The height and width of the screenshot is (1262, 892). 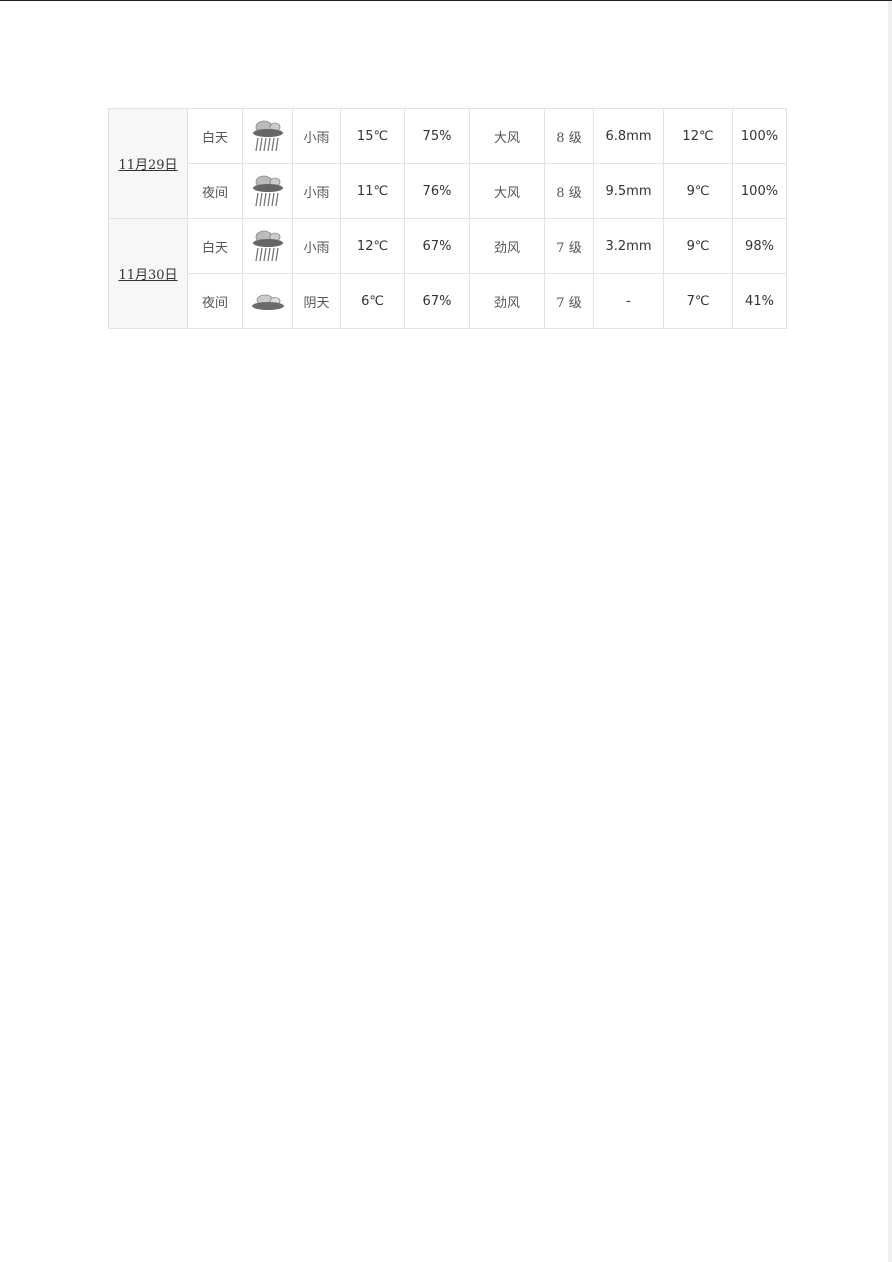 What do you see at coordinates (372, 136) in the screenshot?
I see `temperature: 15℃` at bounding box center [372, 136].